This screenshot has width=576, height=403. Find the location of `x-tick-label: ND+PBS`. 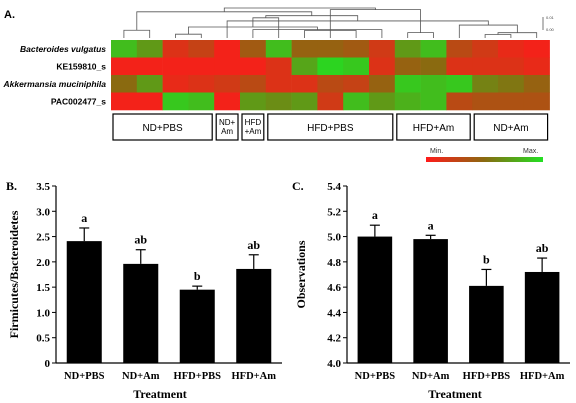

x-tick-label: ND+PBS is located at coordinates (84, 376).